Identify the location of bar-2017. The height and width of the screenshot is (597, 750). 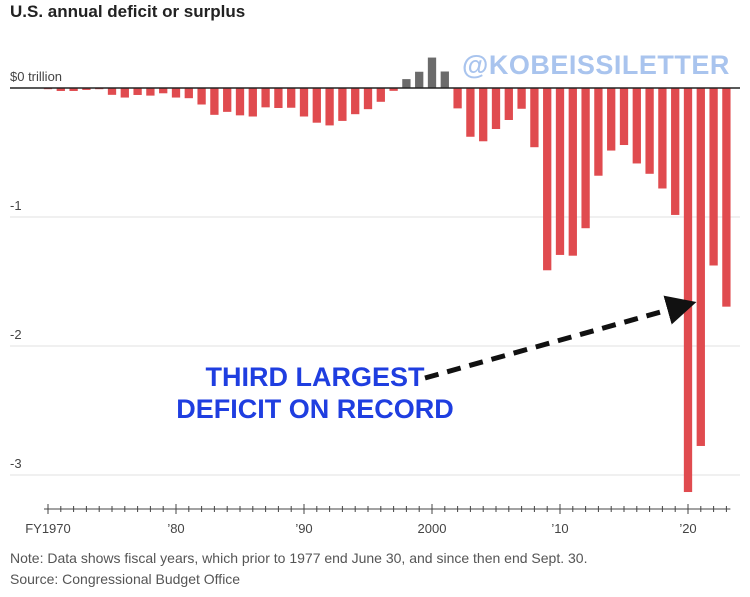
(649, 131).